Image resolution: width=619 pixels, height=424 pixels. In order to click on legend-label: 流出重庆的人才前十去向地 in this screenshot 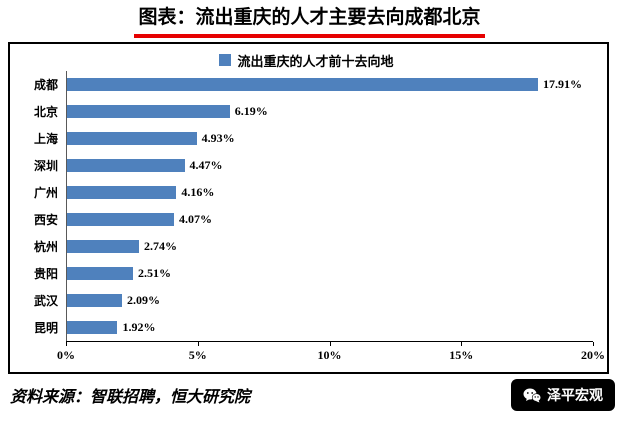, I will do `click(315, 61)`.